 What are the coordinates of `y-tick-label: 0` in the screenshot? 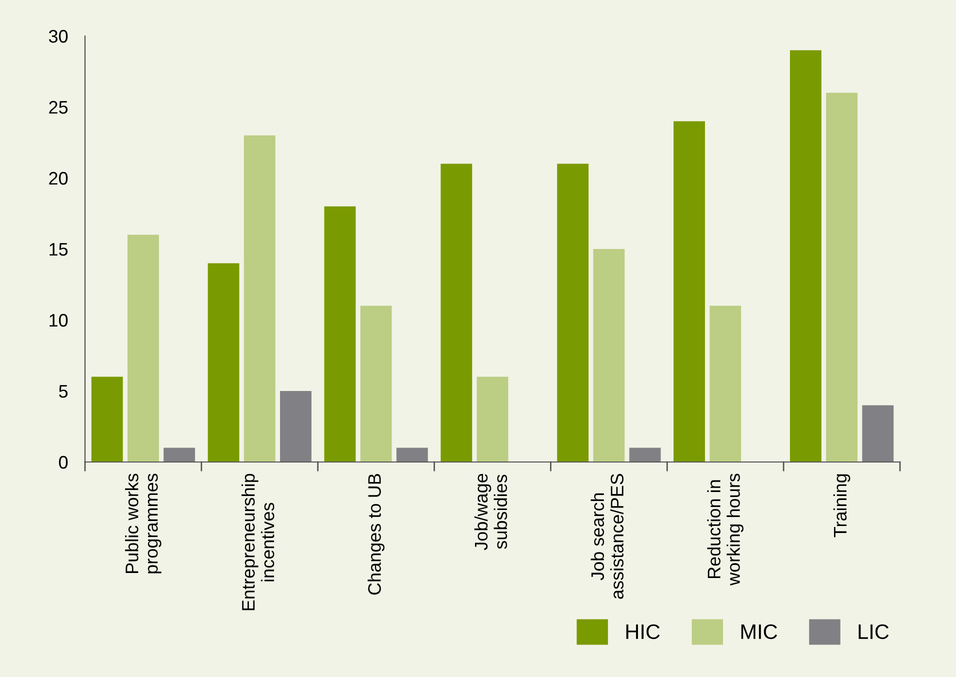 It's located at (63, 462).